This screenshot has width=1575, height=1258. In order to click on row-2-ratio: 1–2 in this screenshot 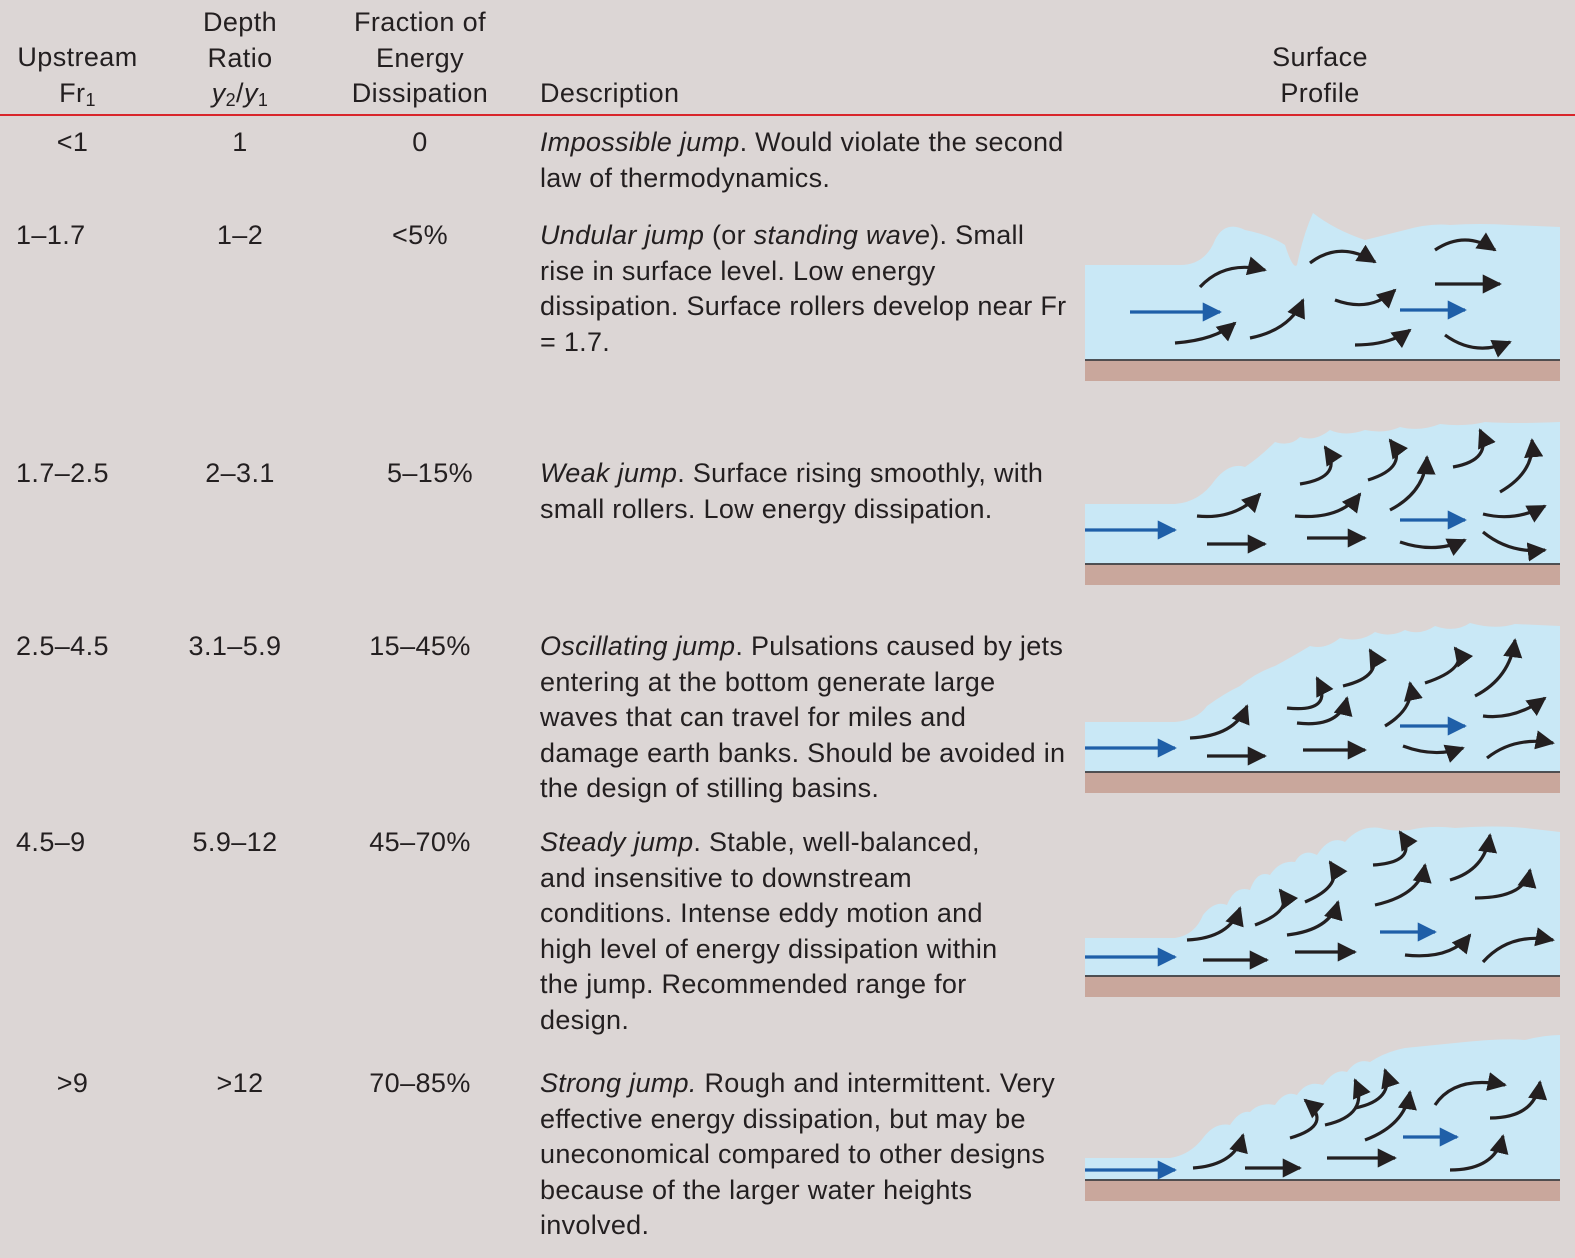, I will do `click(240, 235)`.